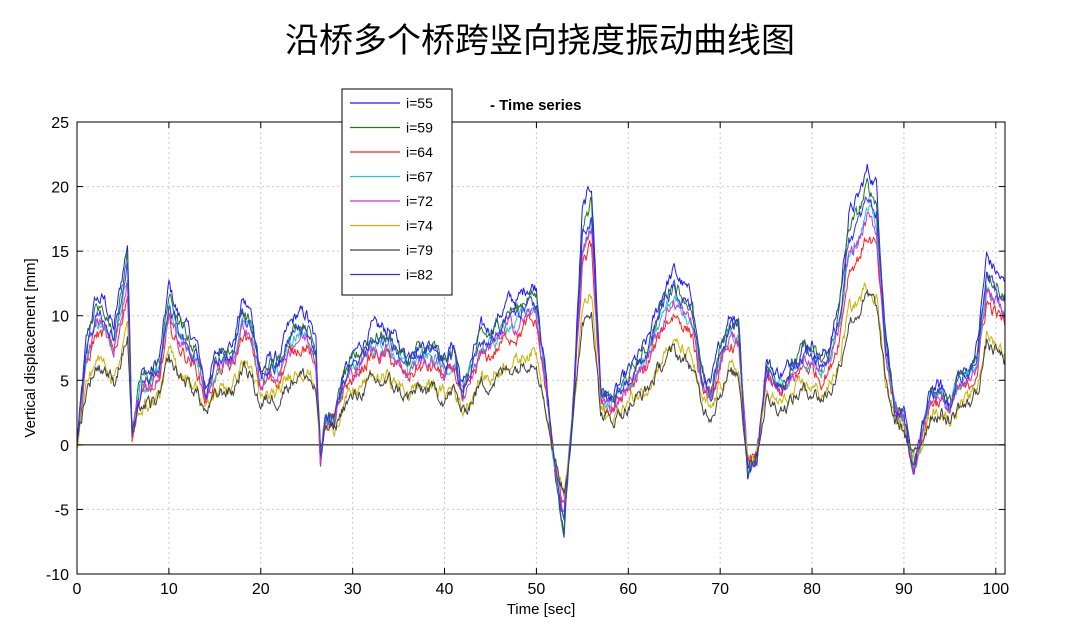 The width and height of the screenshot is (1080, 628). Describe the element at coordinates (169, 589) in the screenshot. I see `x-tick-label: 10` at that location.